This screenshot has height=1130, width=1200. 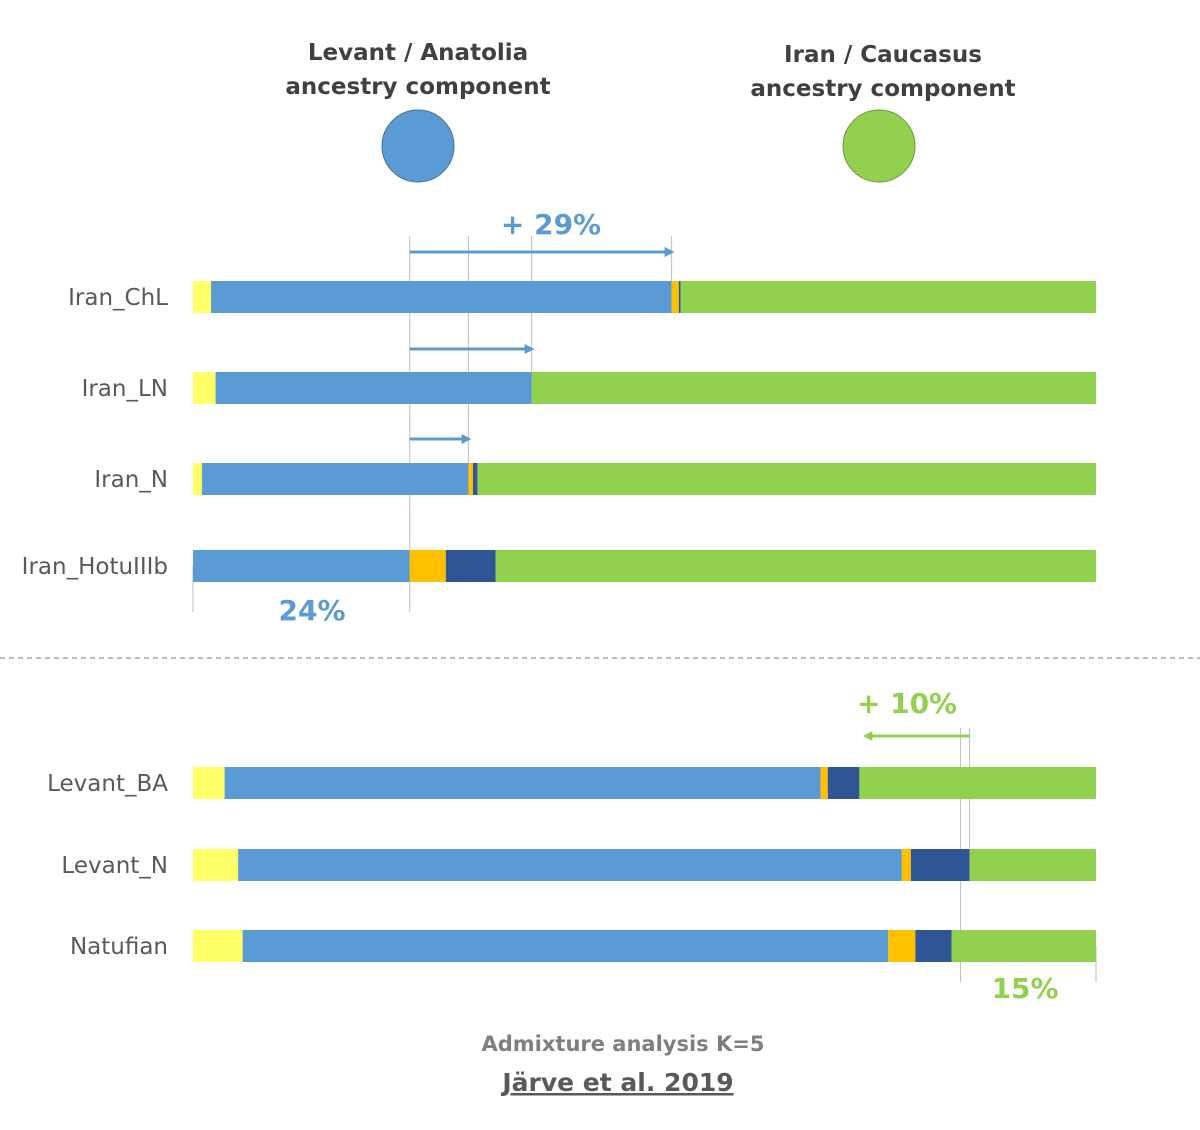 What do you see at coordinates (679, 297) in the screenshot?
I see `bar-segment-Iran_ChL-navy` at bounding box center [679, 297].